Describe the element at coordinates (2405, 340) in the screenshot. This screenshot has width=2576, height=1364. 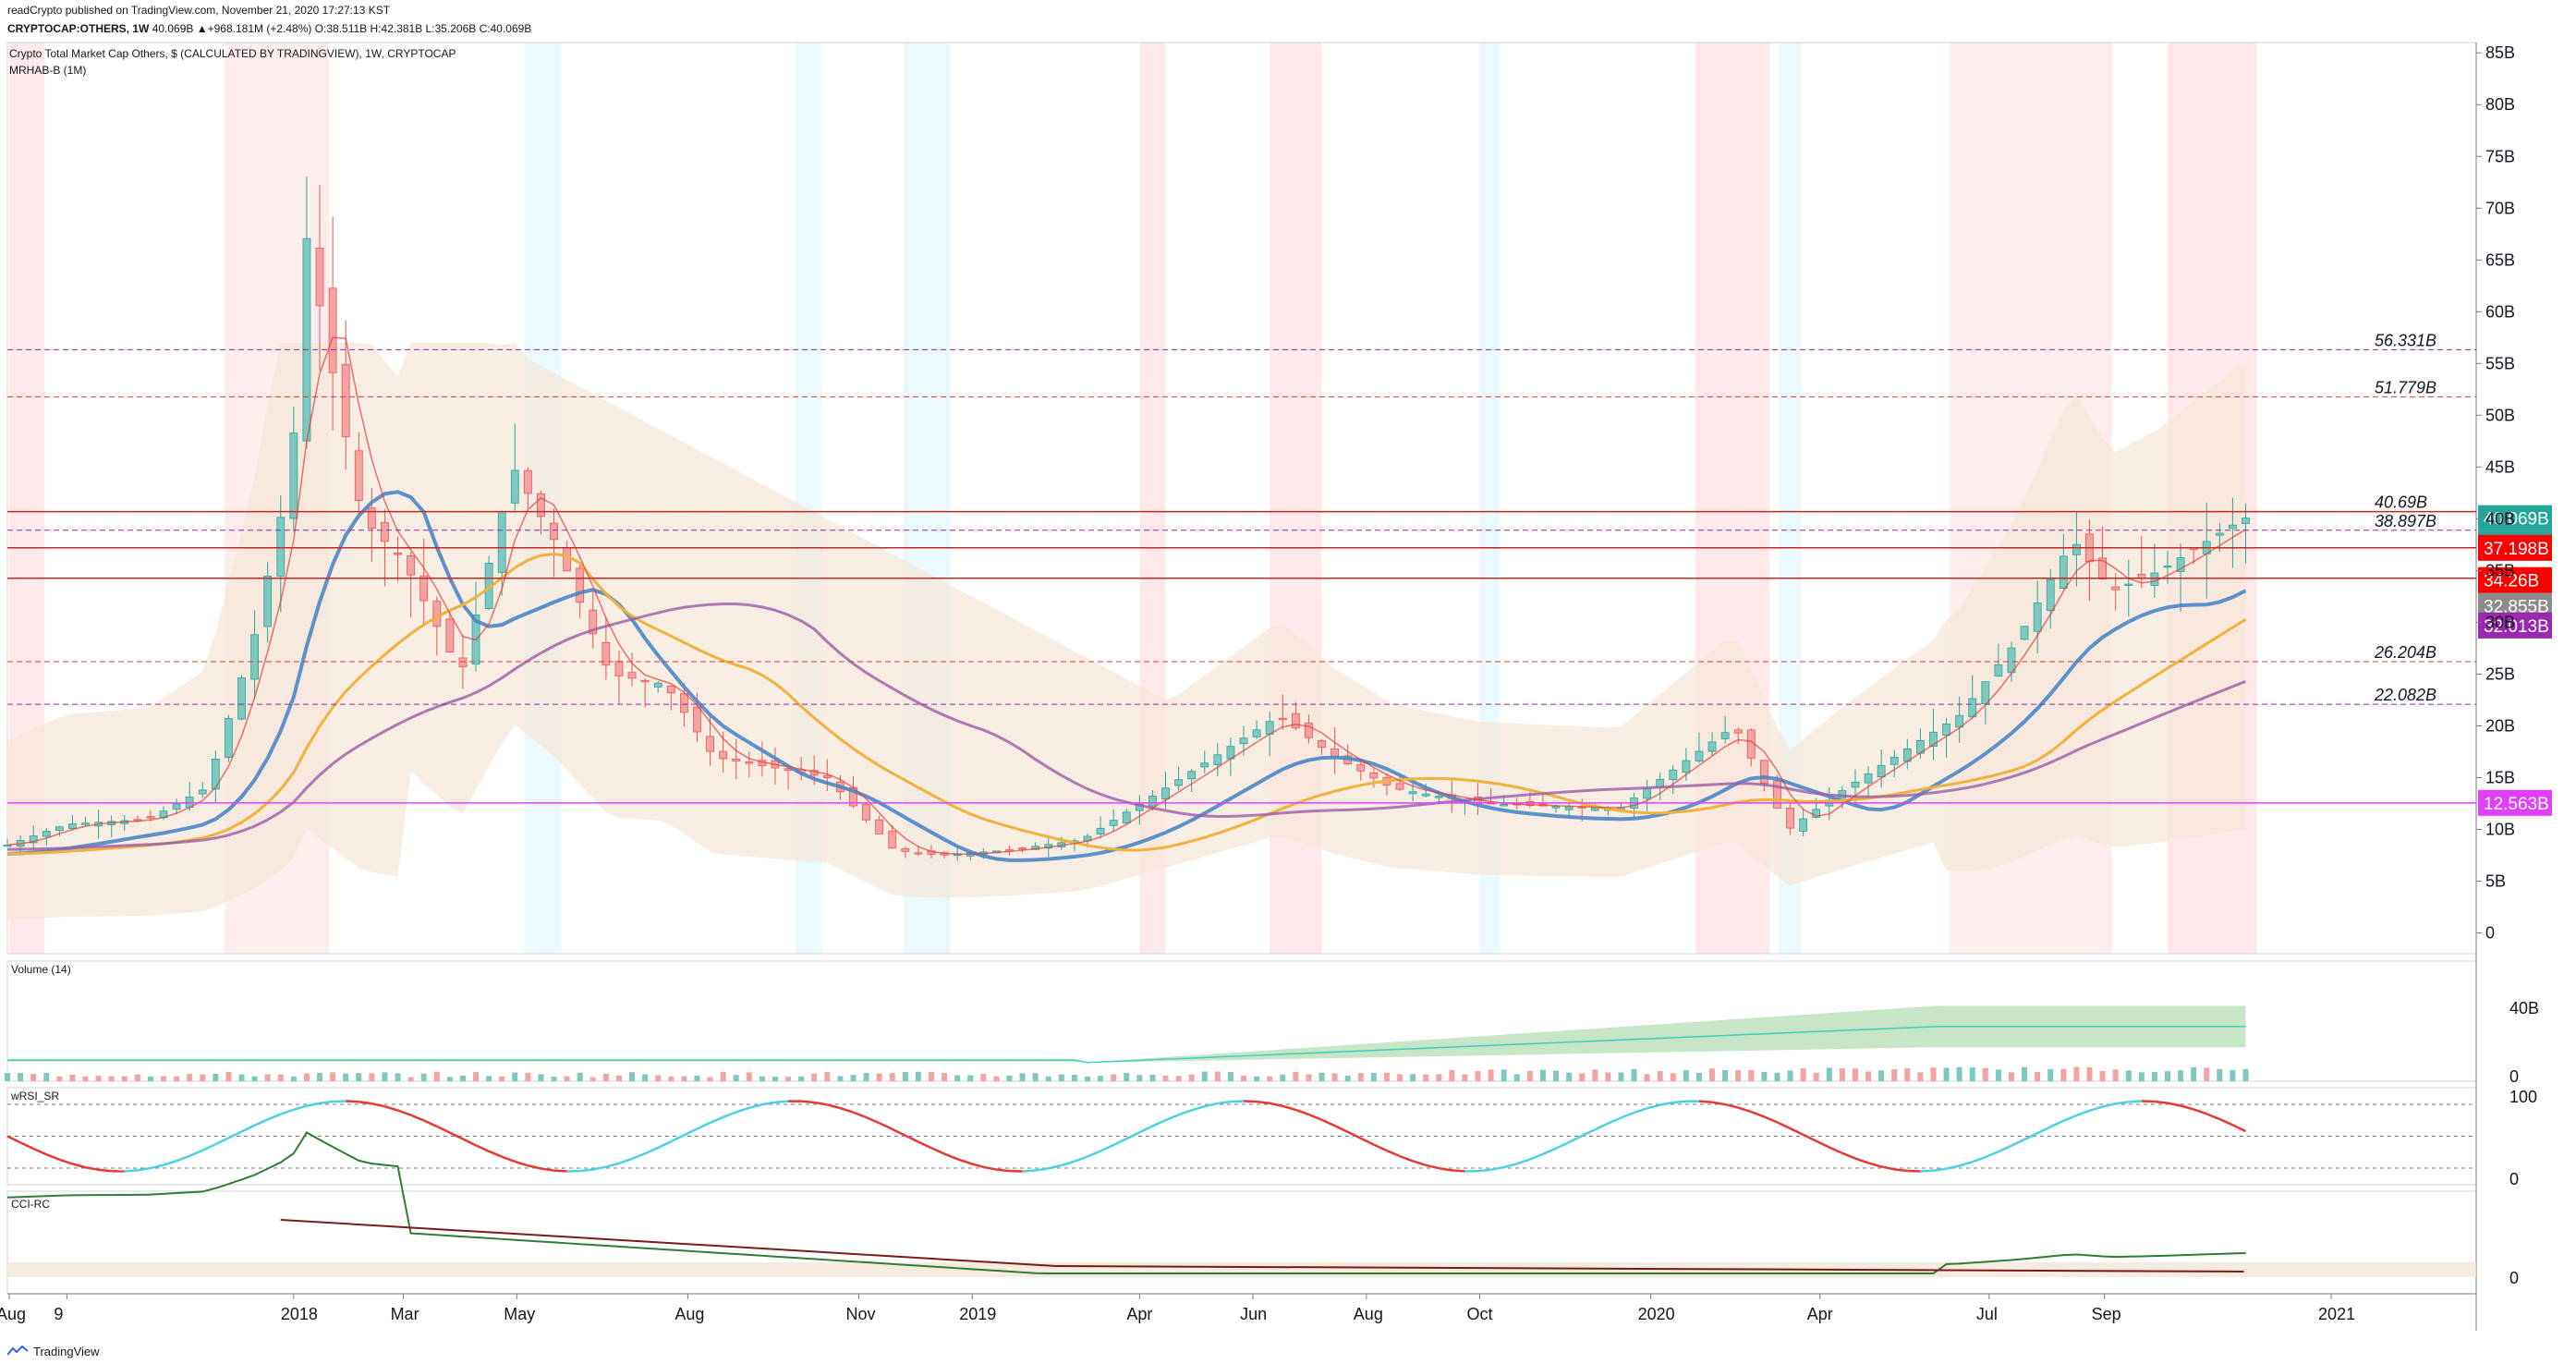
I see `level-label-0: 56.331B` at that location.